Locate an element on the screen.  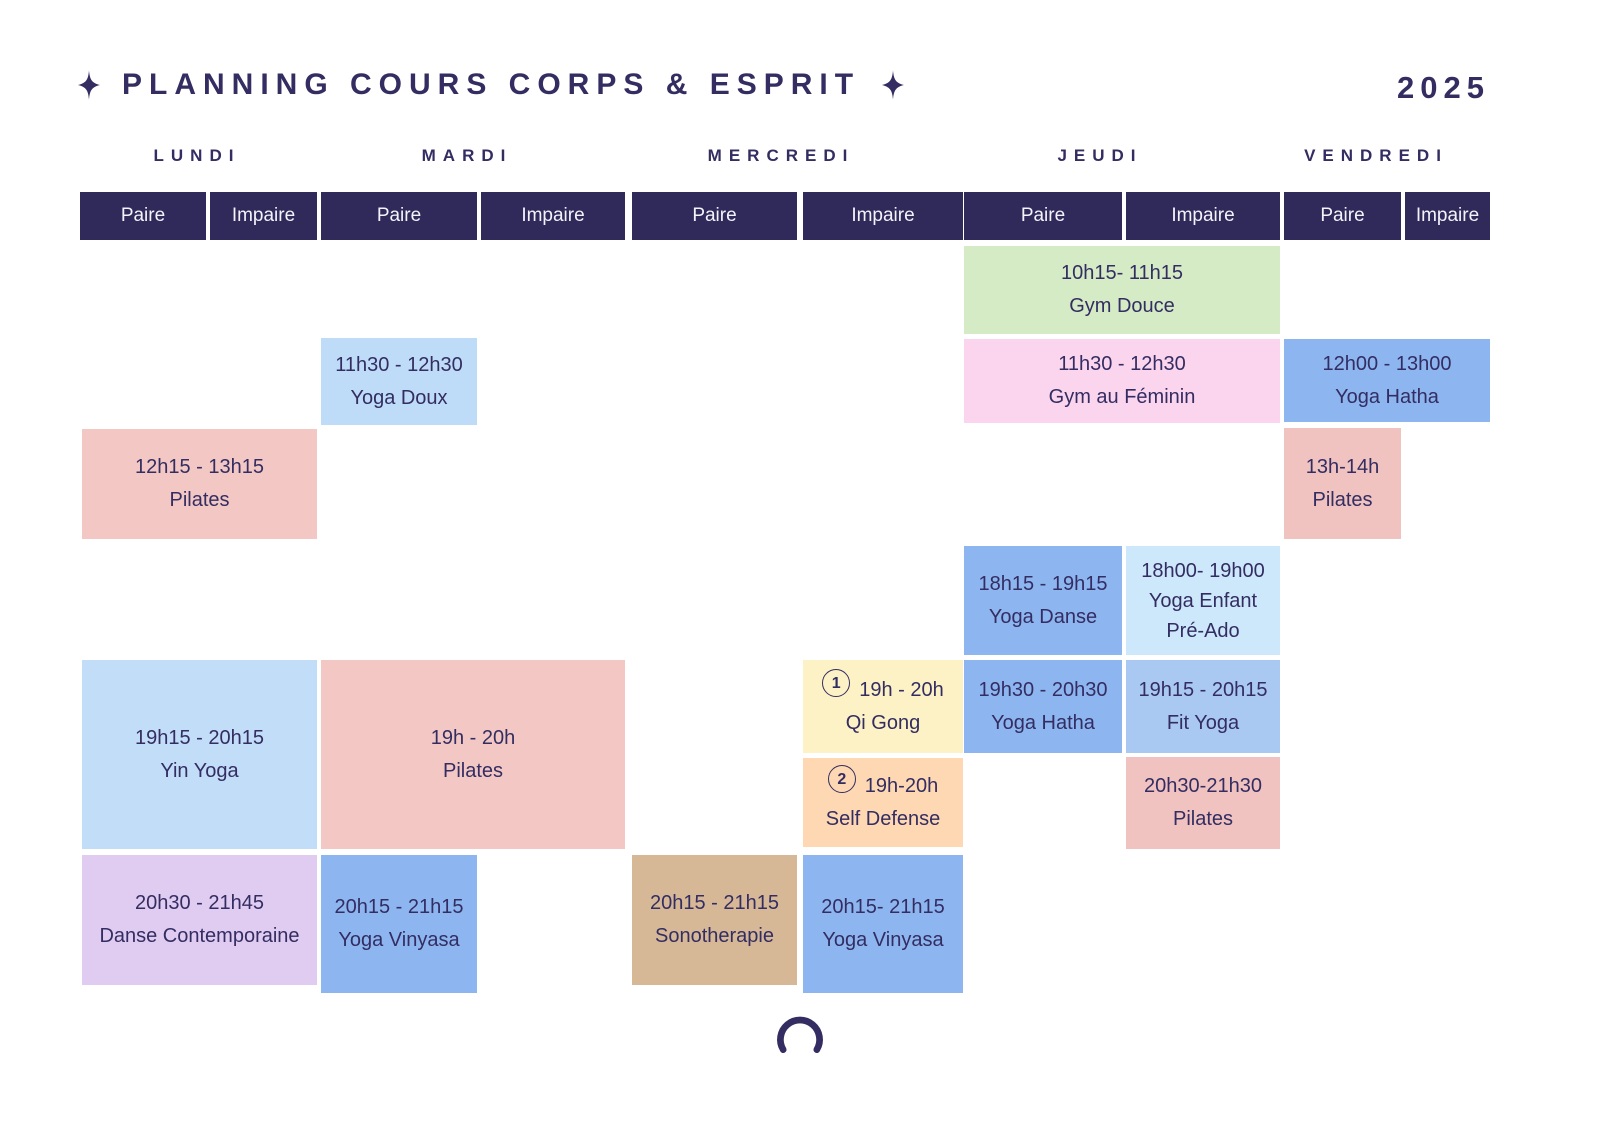
class-block-pilates-jeudi: 20h30-21h30 Pilates is located at coordinates (1203, 803).